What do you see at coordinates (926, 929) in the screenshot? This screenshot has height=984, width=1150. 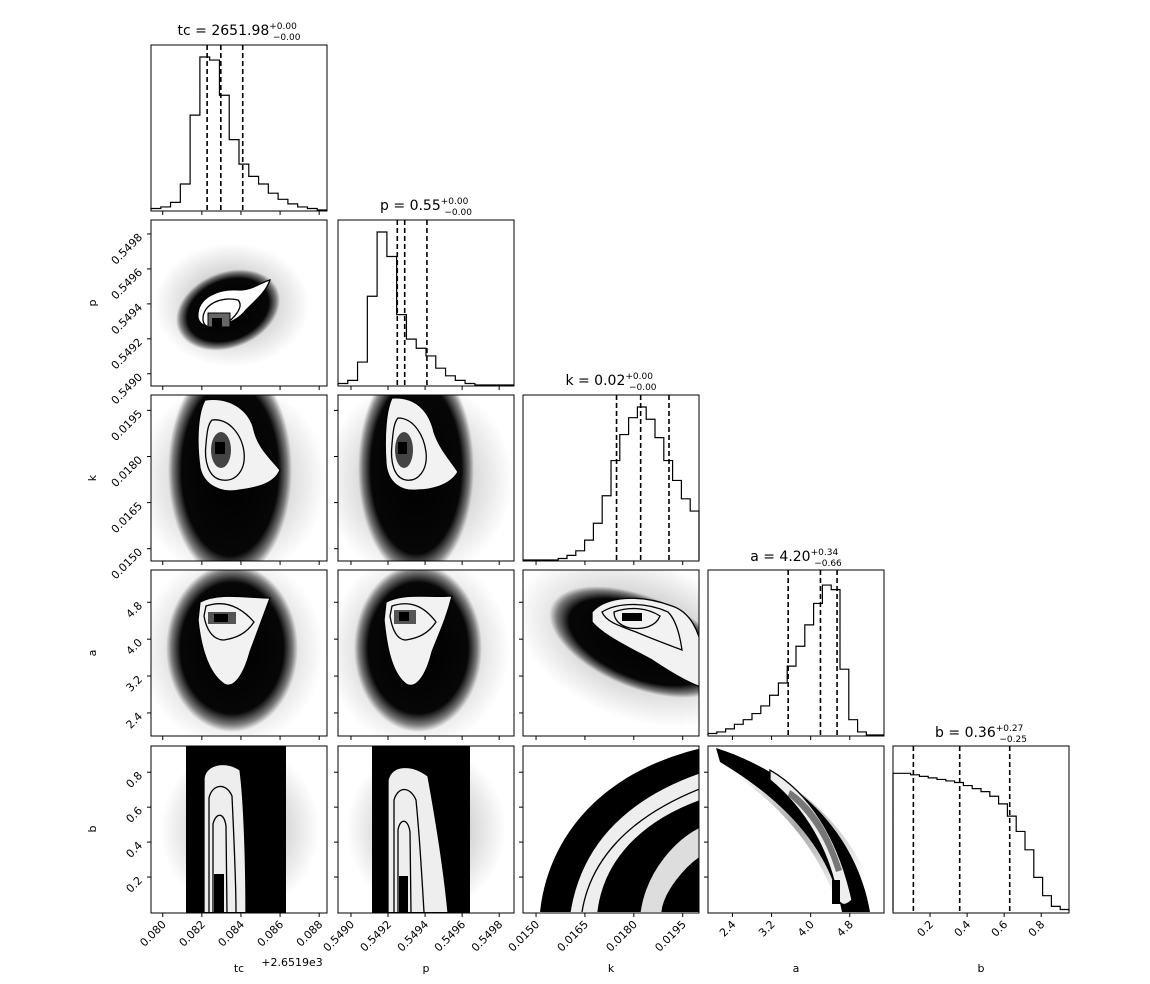 I see `x-tick-label-b: 0.2` at bounding box center [926, 929].